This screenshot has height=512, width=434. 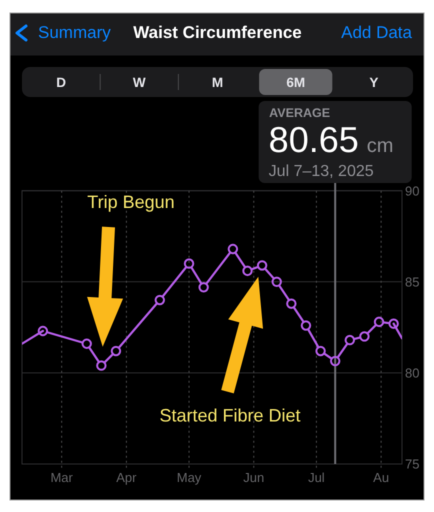 What do you see at coordinates (139, 82) in the screenshot?
I see `text: W` at bounding box center [139, 82].